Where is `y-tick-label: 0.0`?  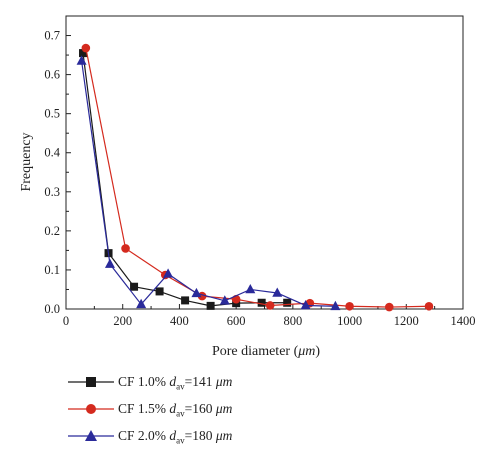
y-tick-label: 0.0 is located at coordinates (52, 309).